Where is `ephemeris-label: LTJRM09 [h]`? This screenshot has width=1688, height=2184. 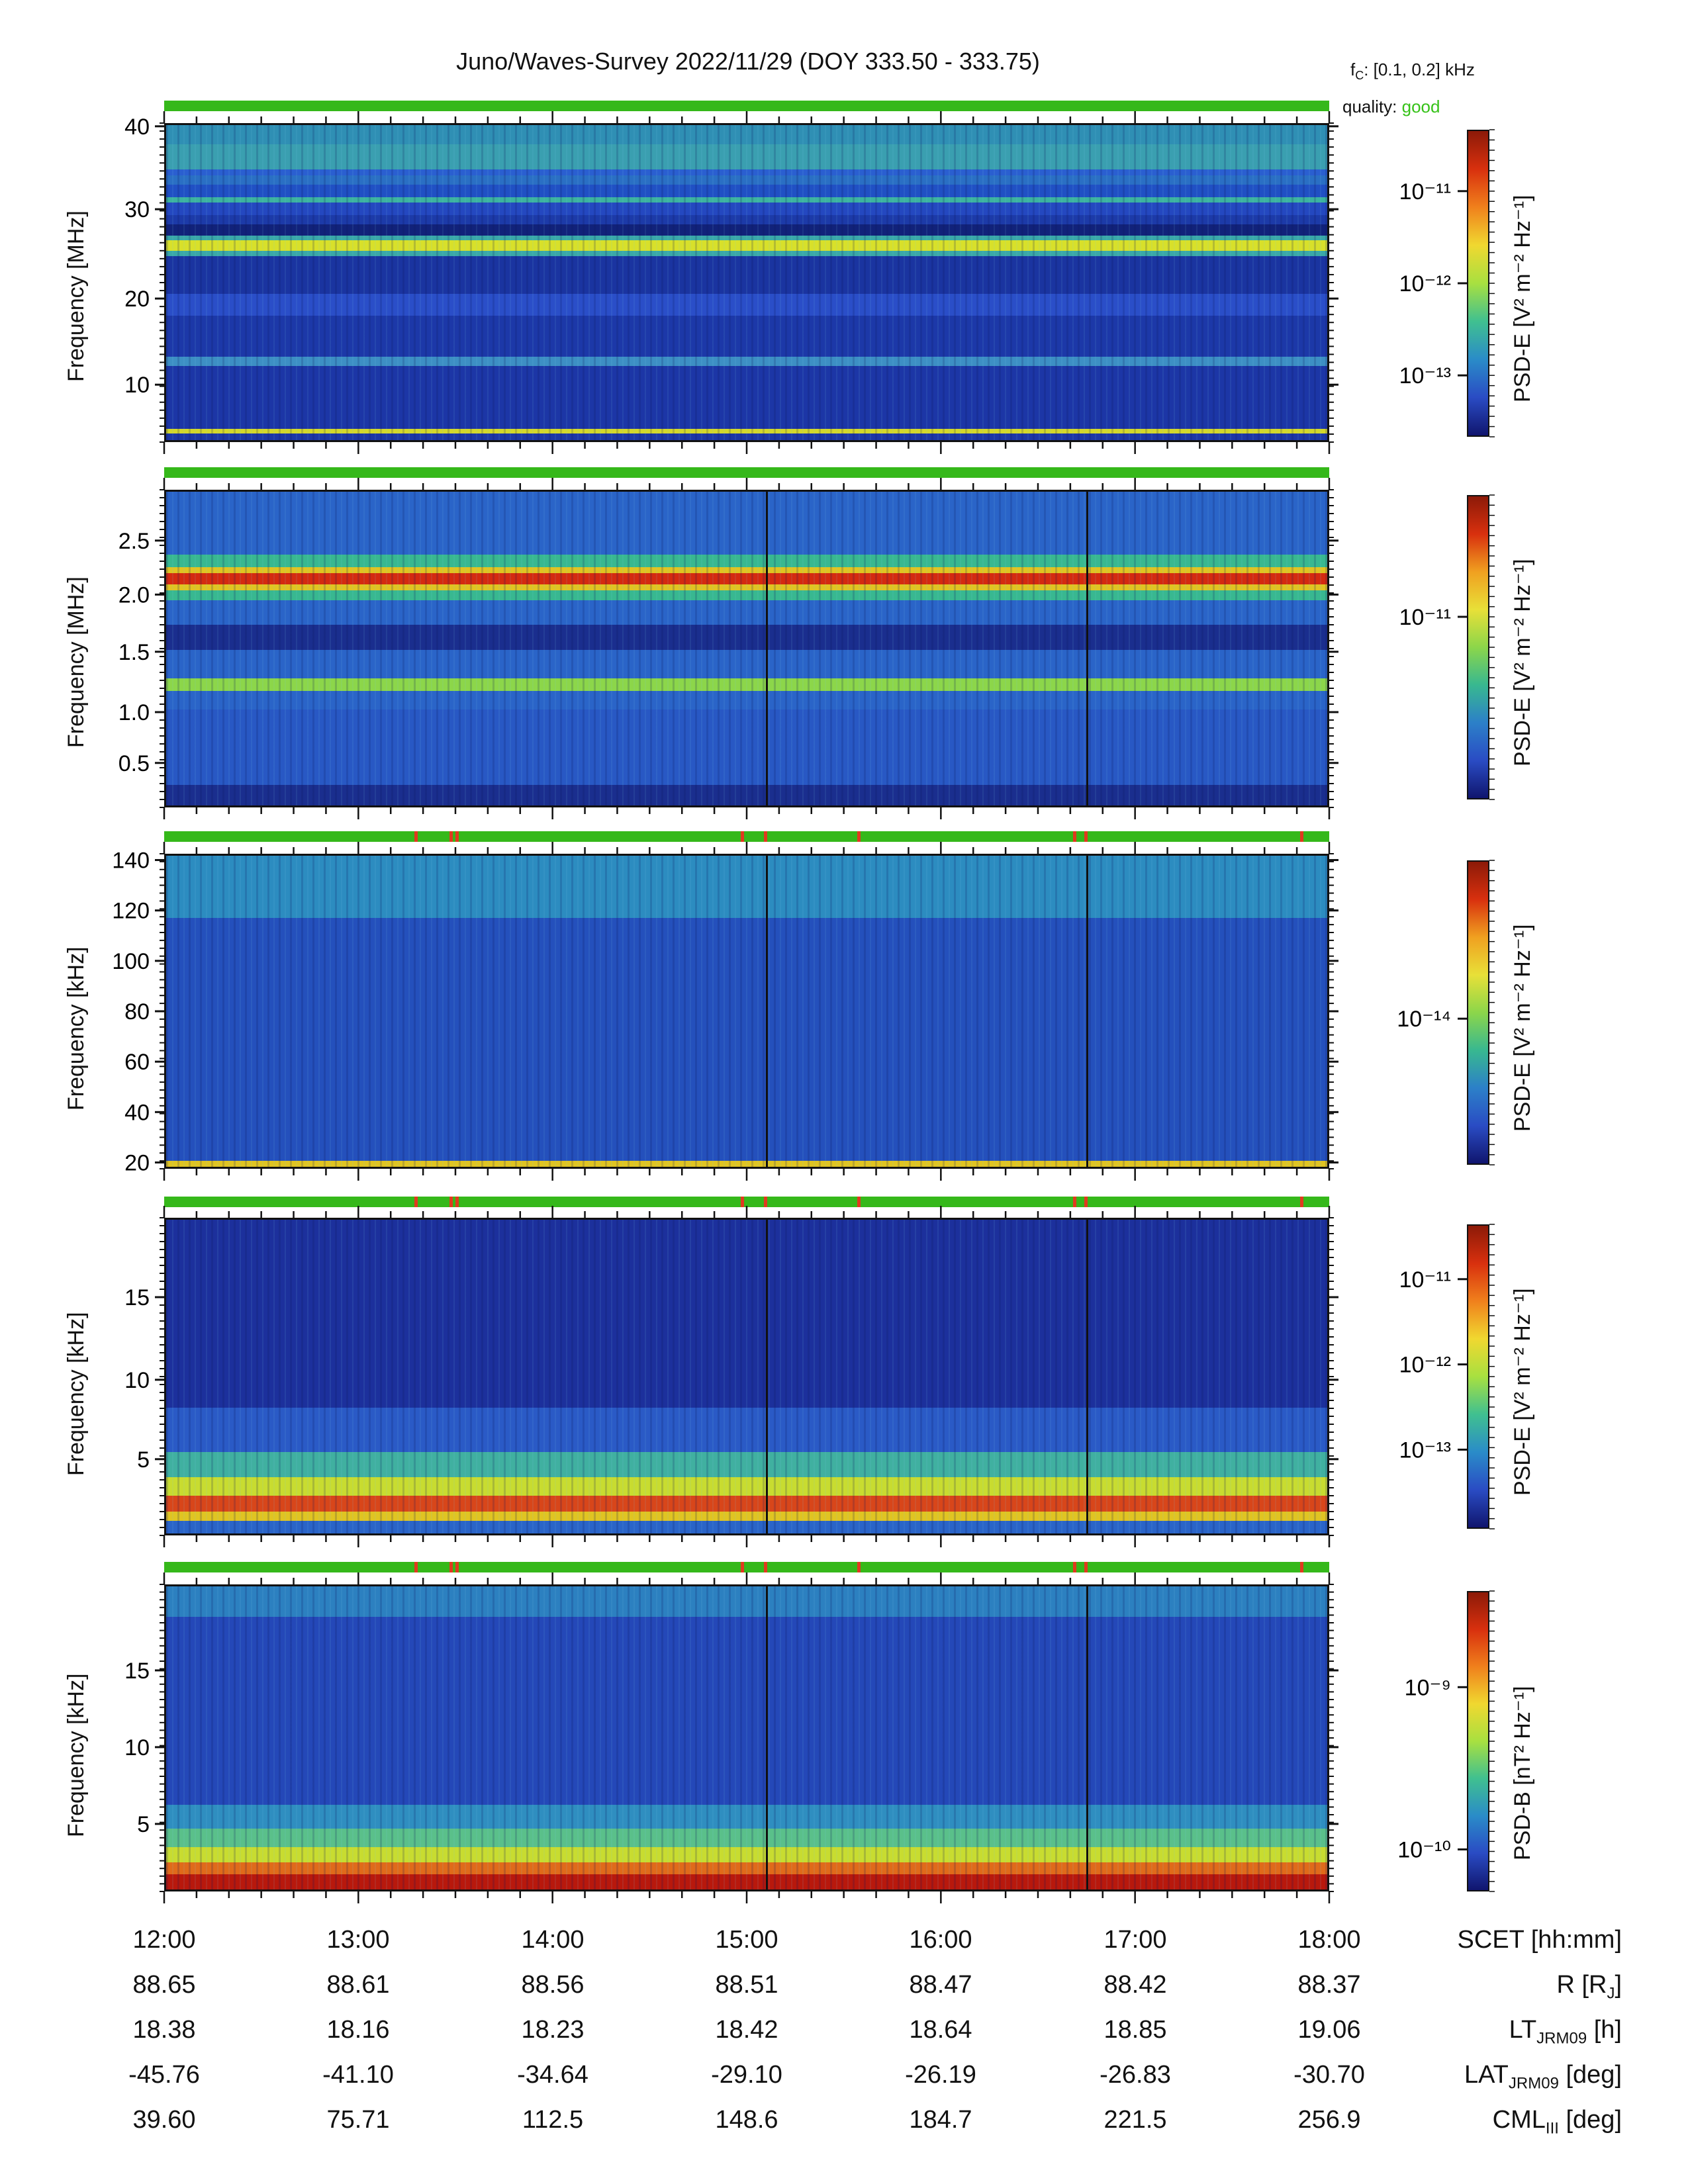 ephemeris-label: LTJRM09 [h] is located at coordinates (1565, 2032).